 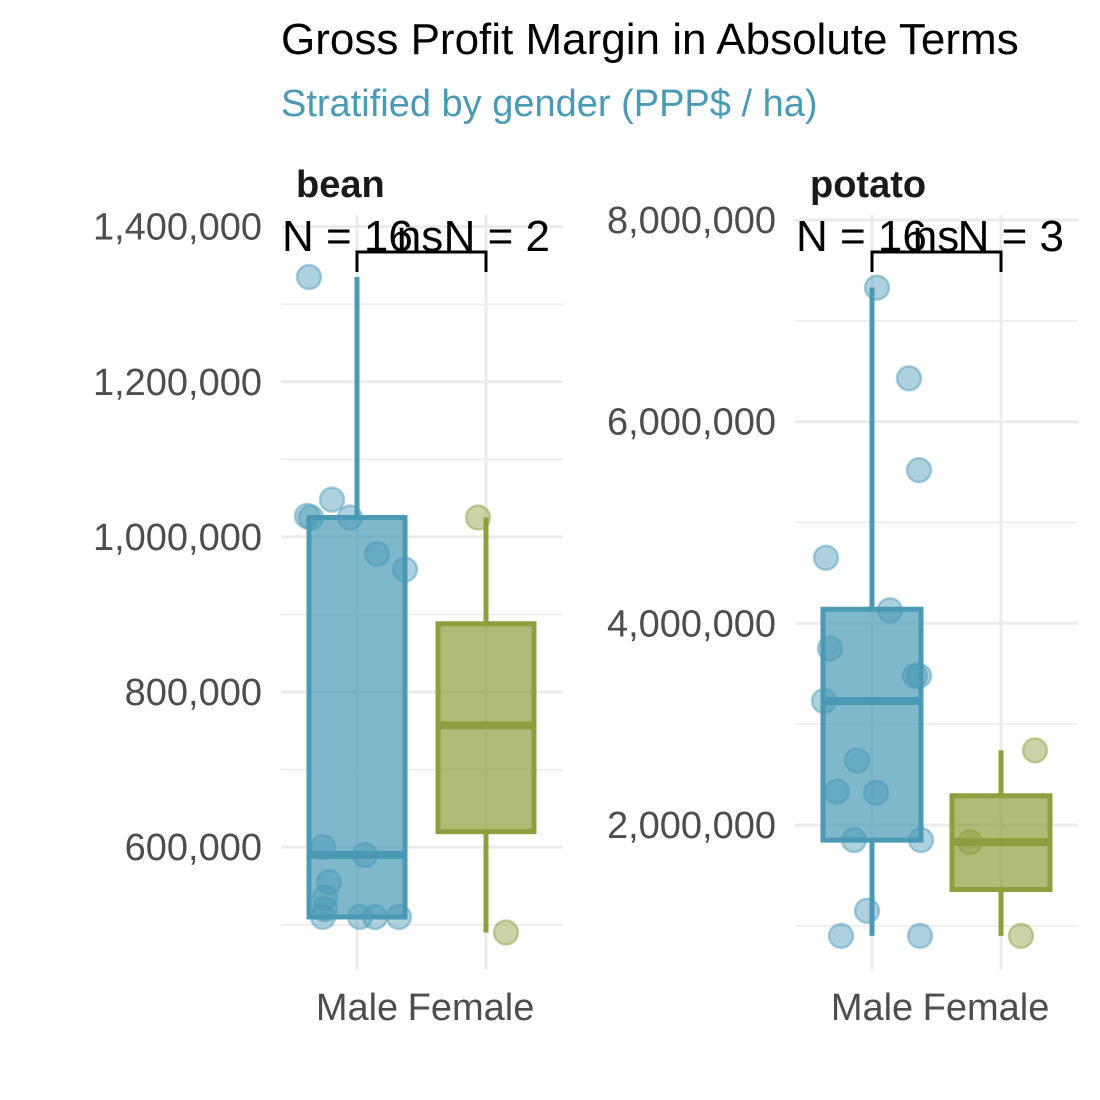 I want to click on y-tick-label: 2,000,000, so click(x=691, y=826).